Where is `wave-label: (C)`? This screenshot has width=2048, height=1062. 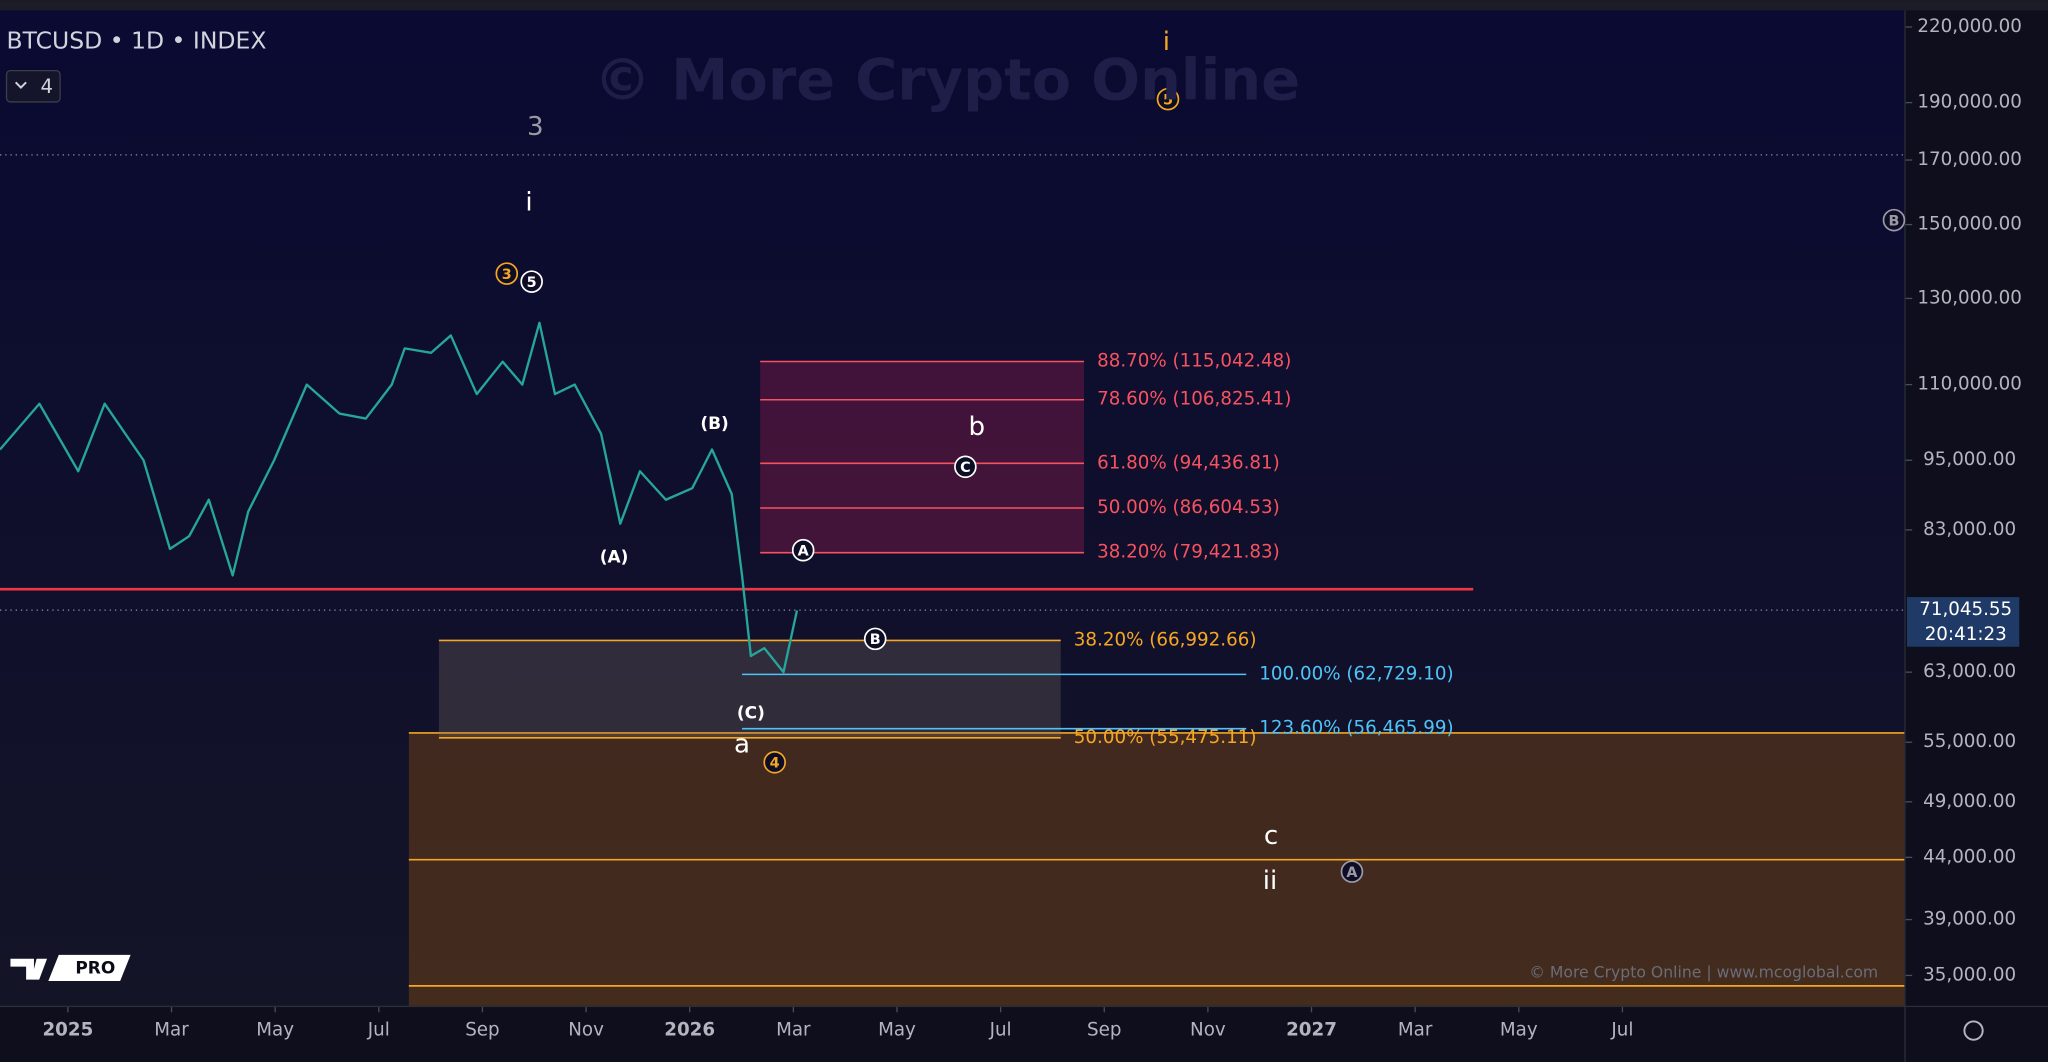
wave-label: (C) is located at coordinates (751, 713).